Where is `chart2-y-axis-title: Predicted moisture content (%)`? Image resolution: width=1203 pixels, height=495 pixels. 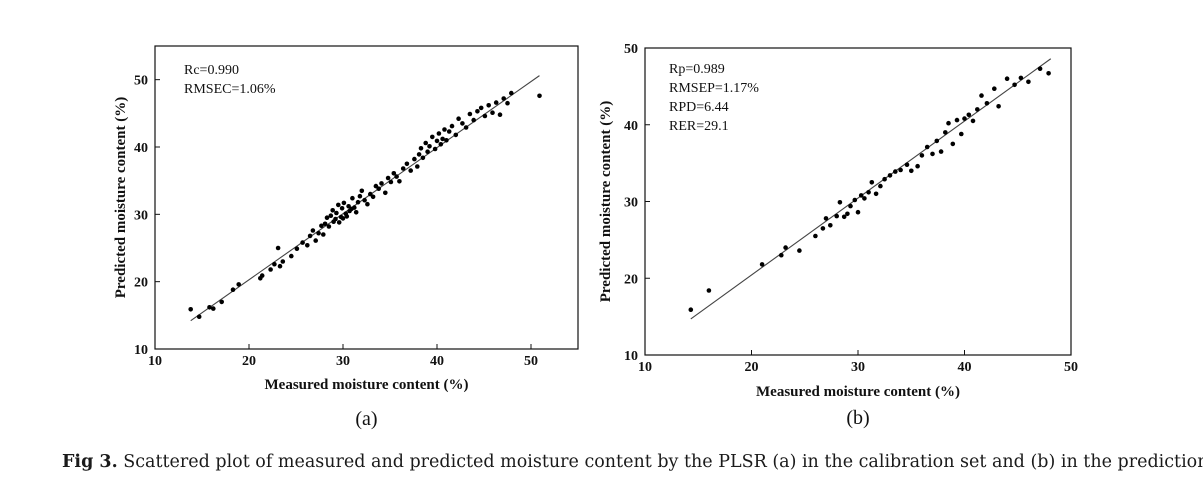 chart2-y-axis-title: Predicted moisture content (%) is located at coordinates (606, 201).